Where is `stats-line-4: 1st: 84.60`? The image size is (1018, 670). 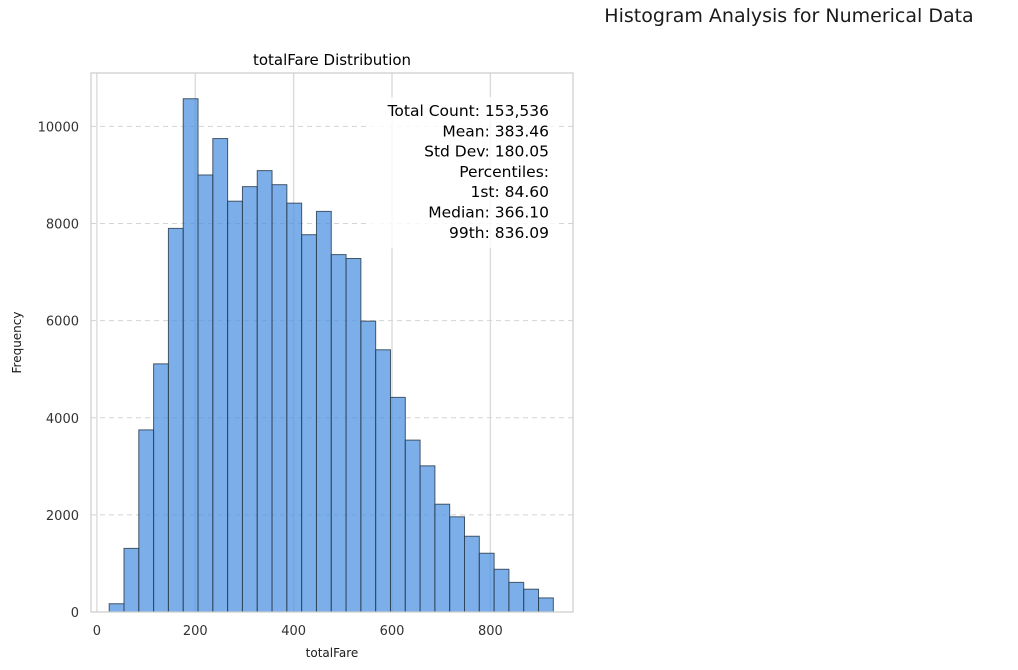 stats-line-4: 1st: 84.60 is located at coordinates (509, 192).